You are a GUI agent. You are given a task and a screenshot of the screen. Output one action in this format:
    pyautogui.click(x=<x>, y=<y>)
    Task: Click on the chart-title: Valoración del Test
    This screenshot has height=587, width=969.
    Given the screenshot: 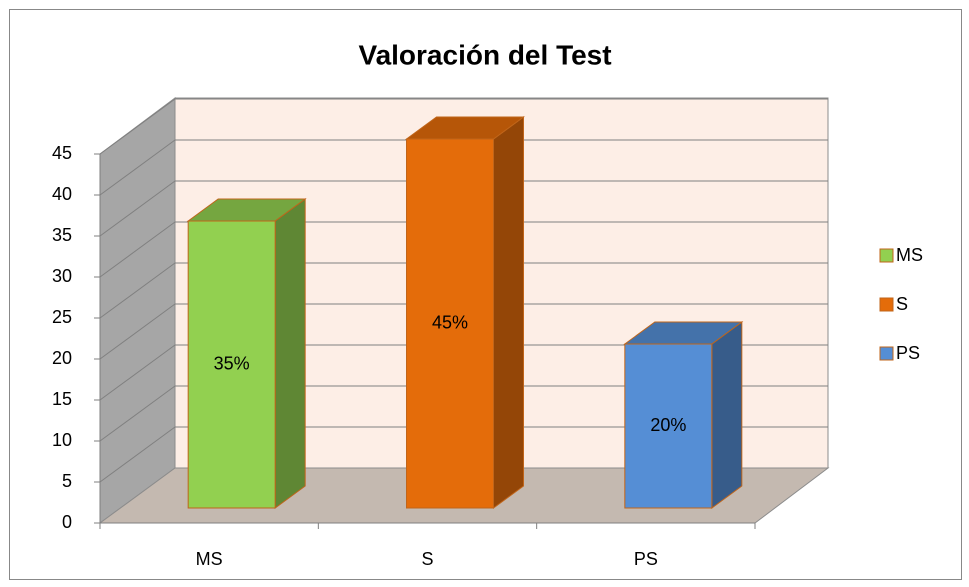 What is the action you would take?
    pyautogui.click(x=484, y=54)
    